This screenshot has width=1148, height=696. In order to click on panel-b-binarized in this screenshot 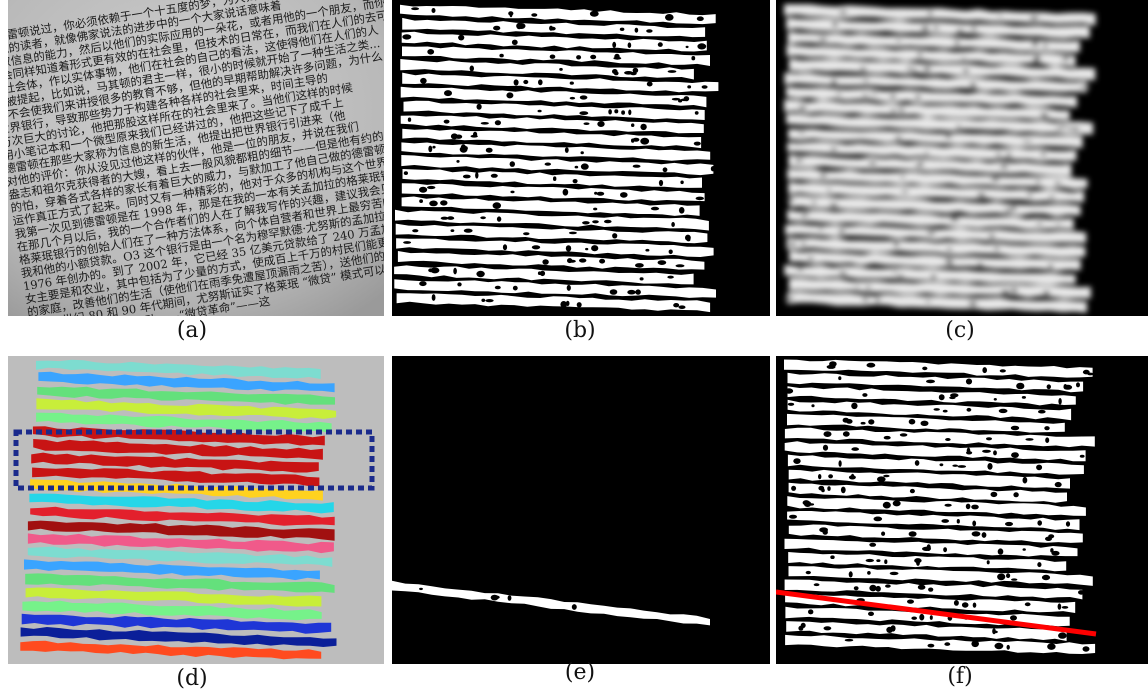, I will do `click(581, 158)`.